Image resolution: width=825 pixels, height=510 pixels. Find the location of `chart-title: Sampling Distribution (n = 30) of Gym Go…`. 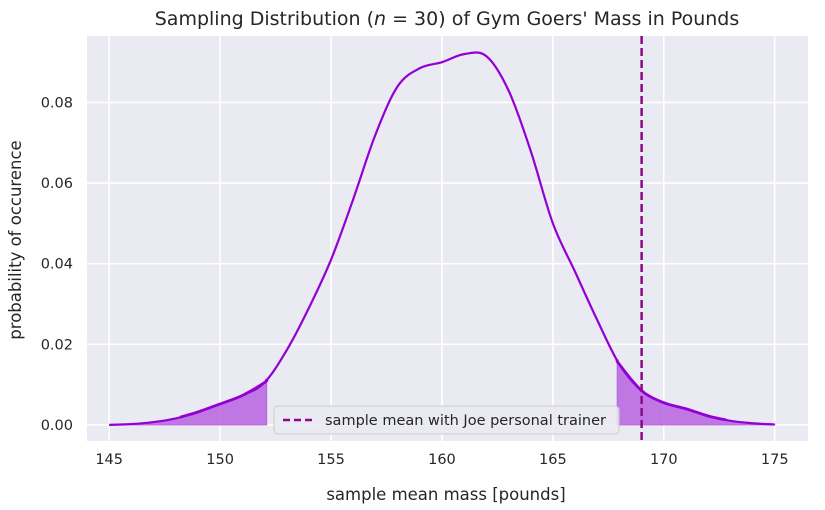

chart-title: Sampling Distribution (n = 30) of Gym Go… is located at coordinates (447, 19).